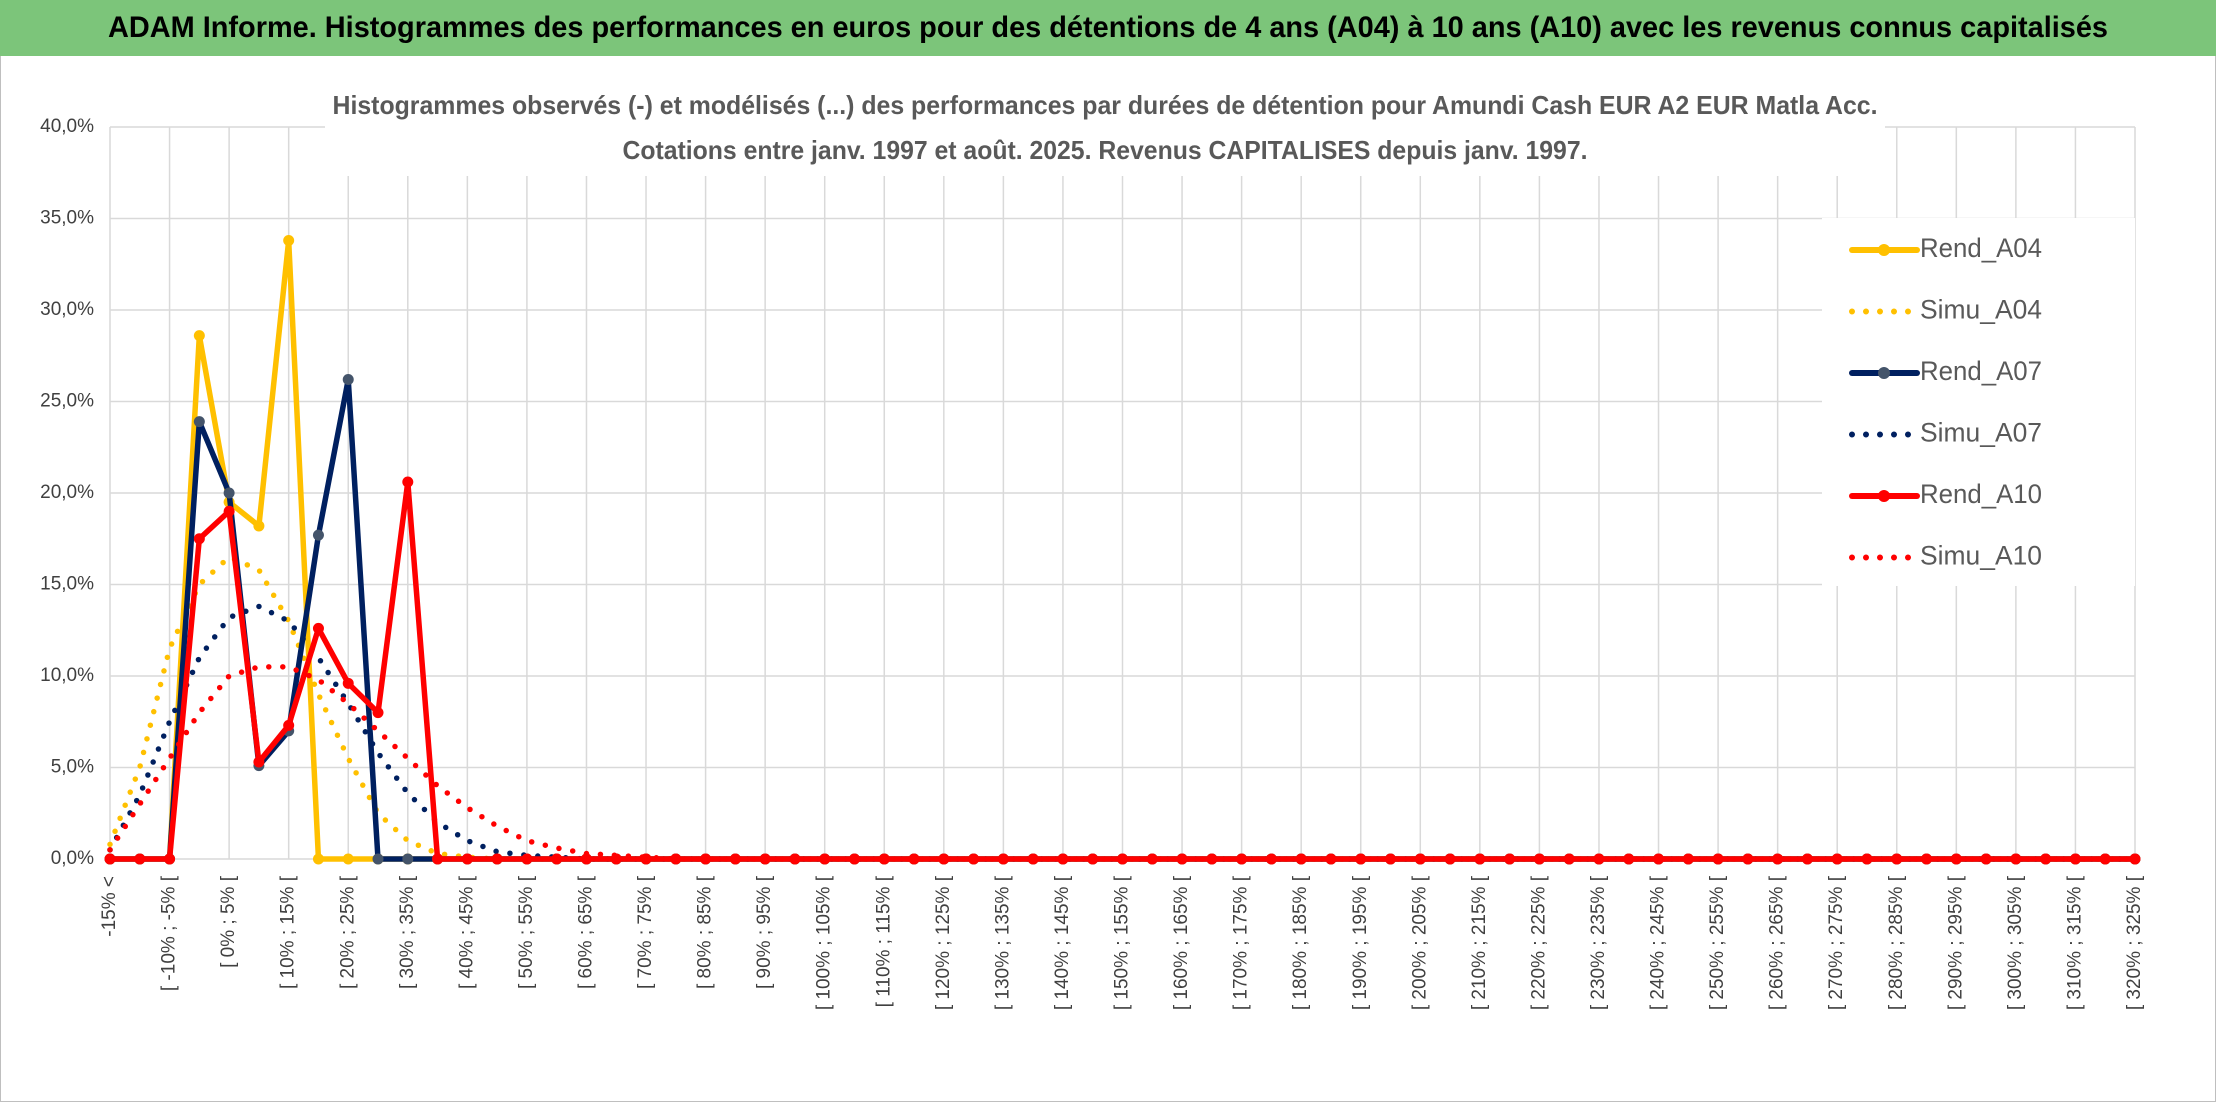  Describe the element at coordinates (1105, 128) in the screenshot. I see `subtitle-background` at that location.